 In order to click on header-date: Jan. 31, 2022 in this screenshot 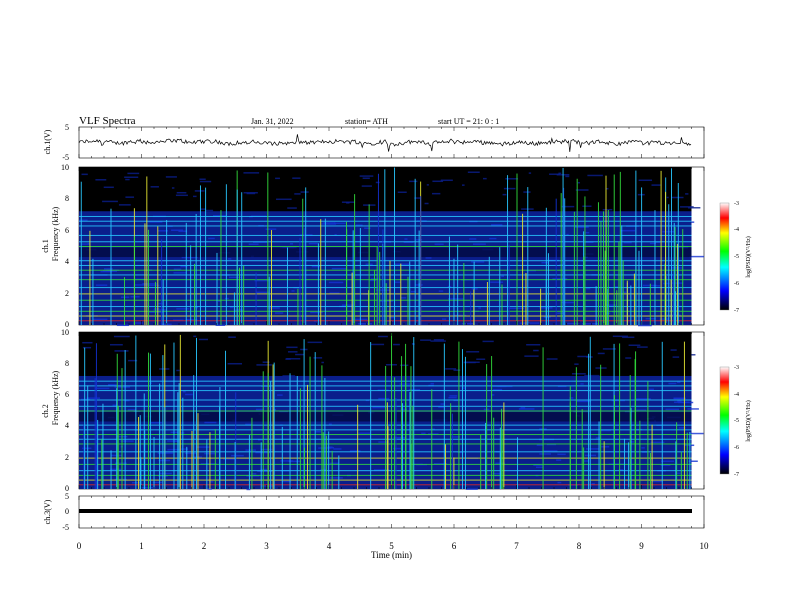, I will do `click(272, 121)`.